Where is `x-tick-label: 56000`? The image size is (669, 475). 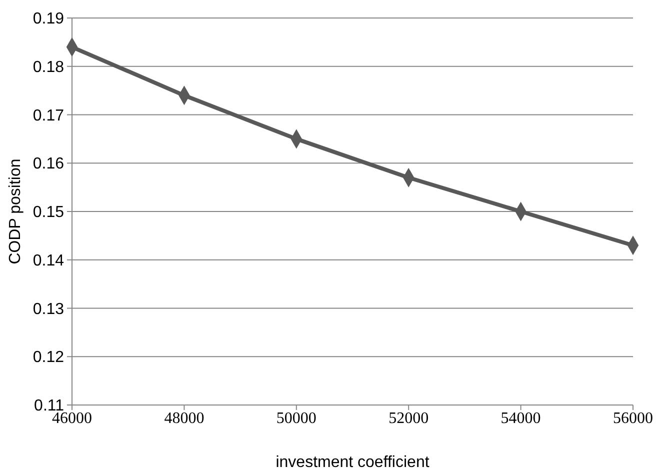
x-tick-label: 56000 is located at coordinates (633, 418).